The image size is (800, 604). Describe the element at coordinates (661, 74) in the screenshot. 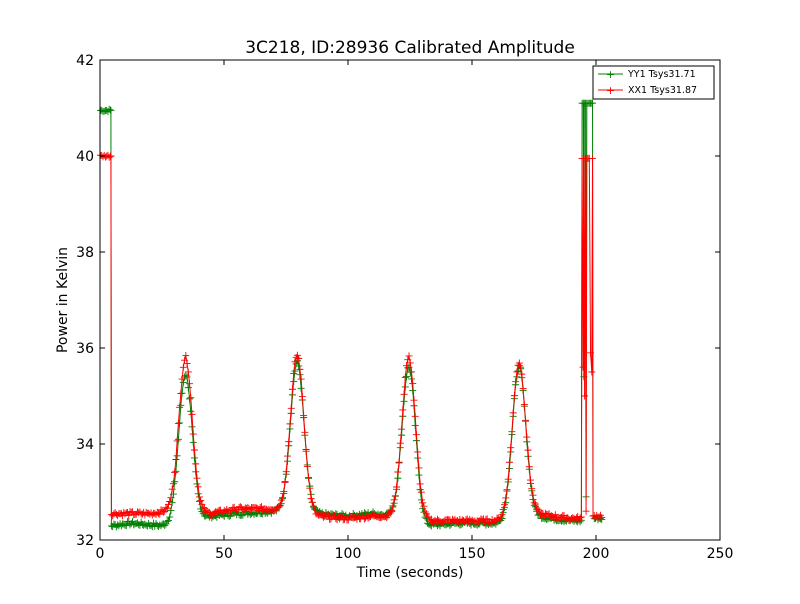

I see `legend-label-yy1: YY1 Tsys31.71` at that location.